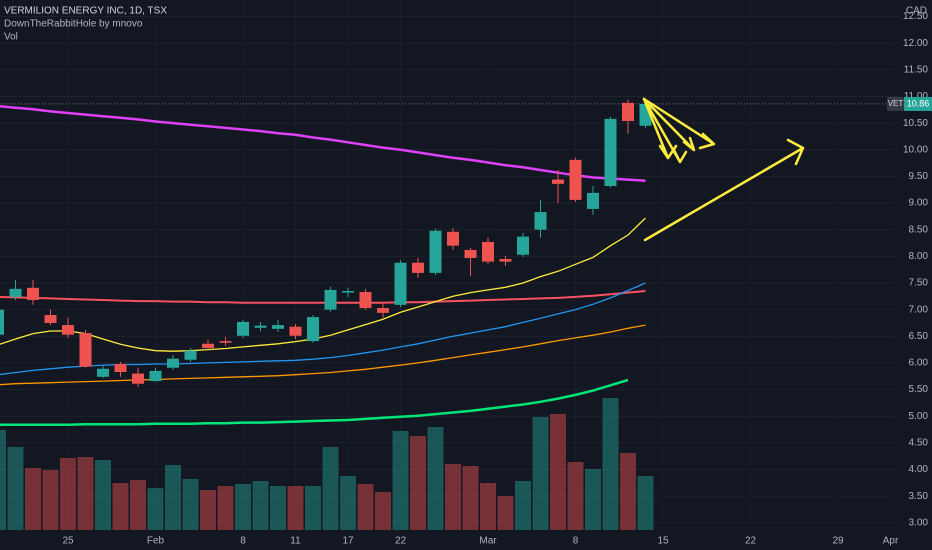 The width and height of the screenshot is (932, 550). Describe the element at coordinates (919, 469) in the screenshot. I see `y-tick-label: 4.00` at that location.